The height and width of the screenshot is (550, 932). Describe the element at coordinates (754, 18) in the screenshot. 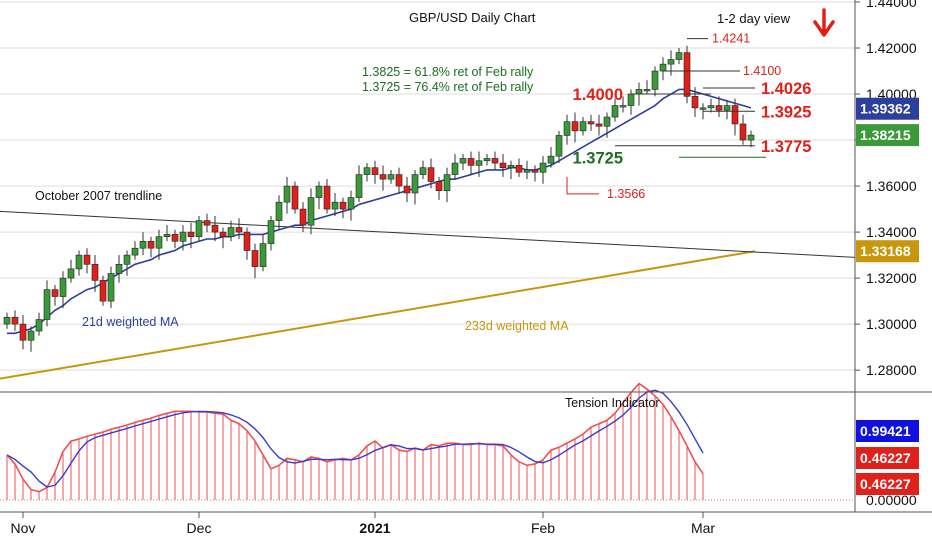

I see `view-label: 1-2 day view` at that location.